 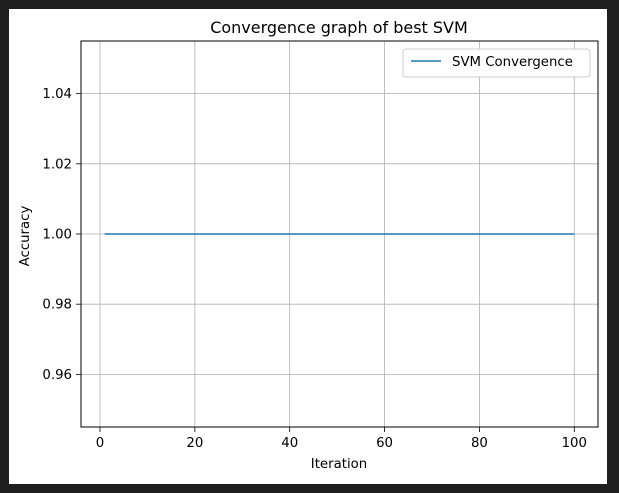 I want to click on y-tick-label-2: 1.00, so click(x=57, y=235).